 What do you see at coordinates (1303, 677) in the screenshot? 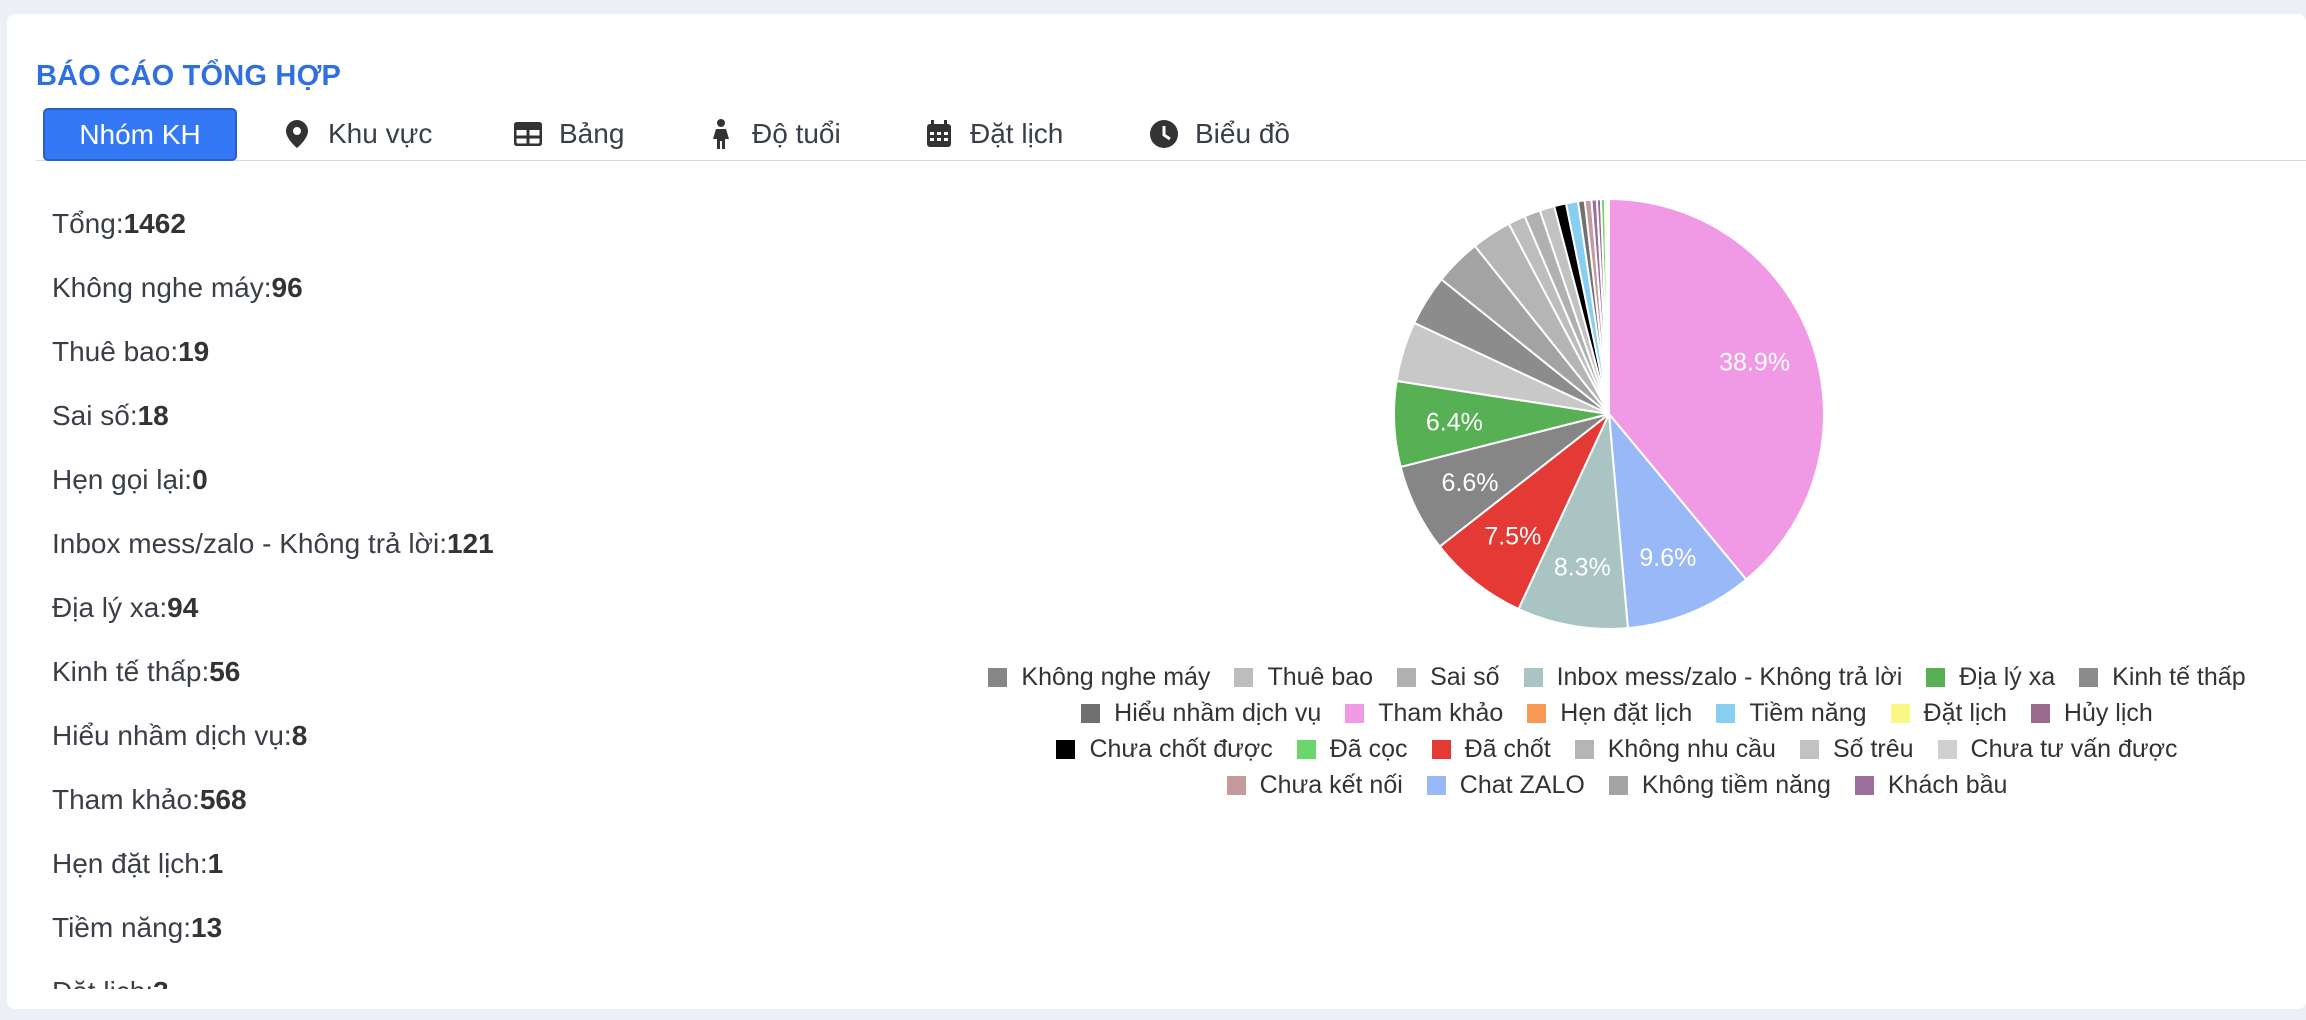
I see `legend-item: Thuê bao` at bounding box center [1303, 677].